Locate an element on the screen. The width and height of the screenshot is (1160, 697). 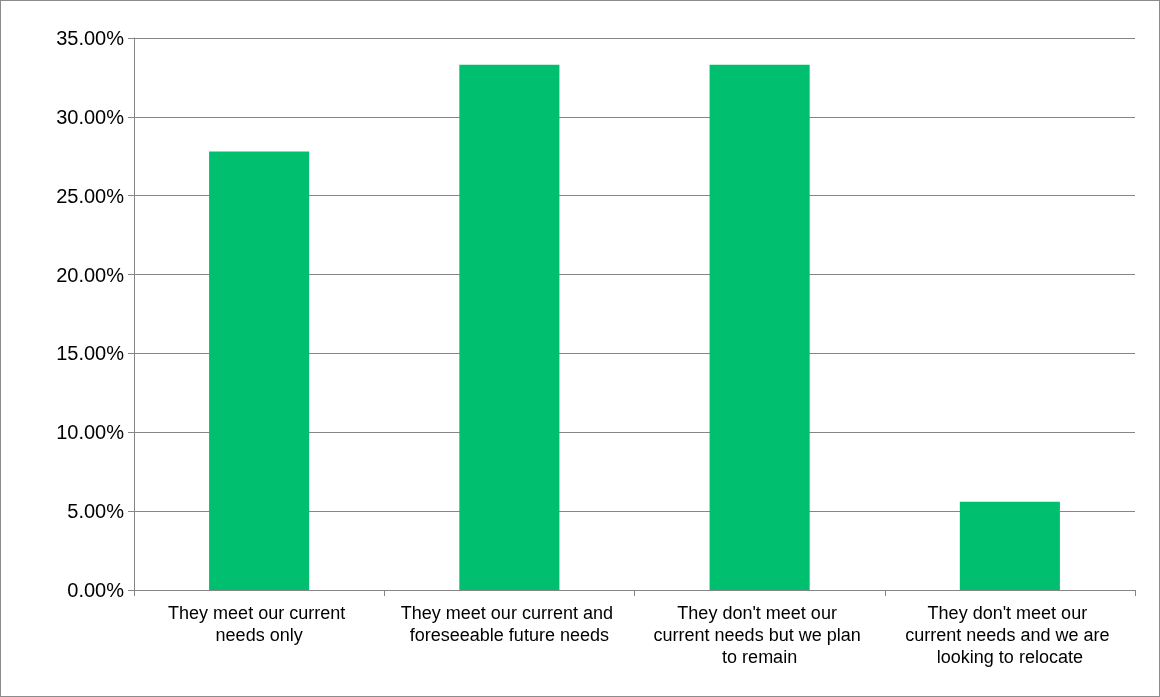
x-tick-label: They meet our current needs only is located at coordinates (259, 624).